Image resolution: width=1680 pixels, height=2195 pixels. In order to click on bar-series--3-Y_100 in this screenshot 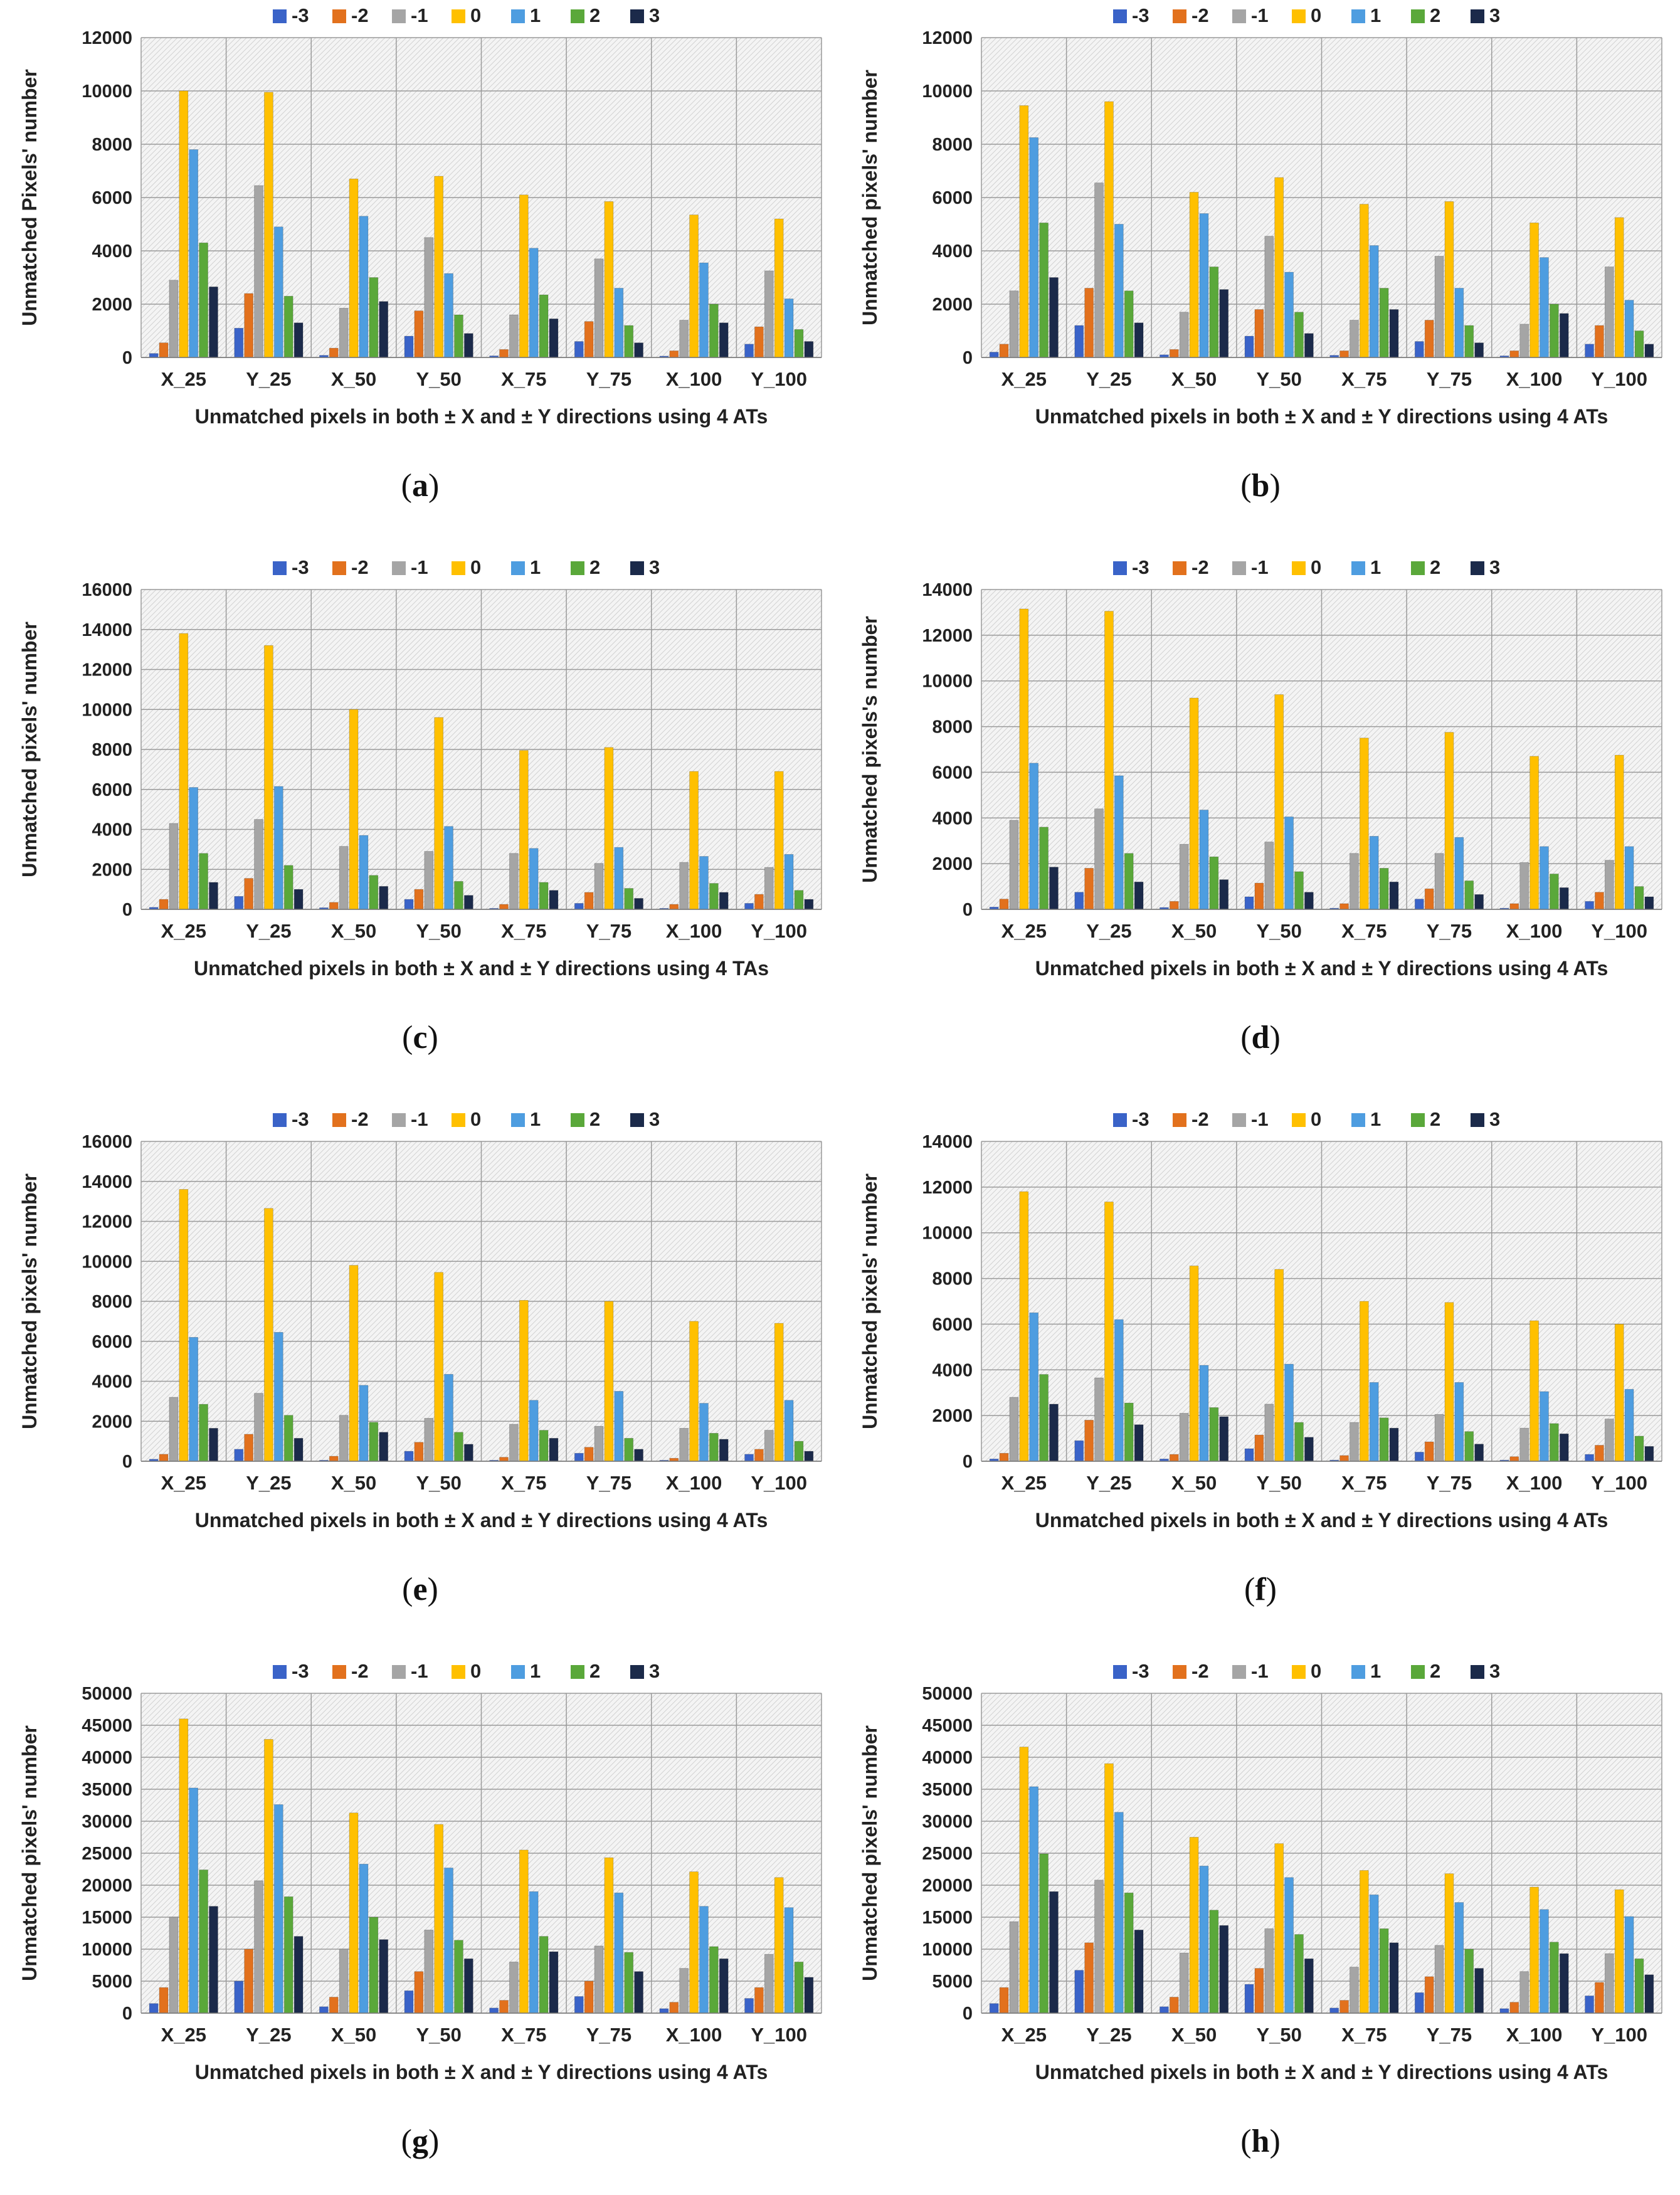, I will do `click(1589, 905)`.